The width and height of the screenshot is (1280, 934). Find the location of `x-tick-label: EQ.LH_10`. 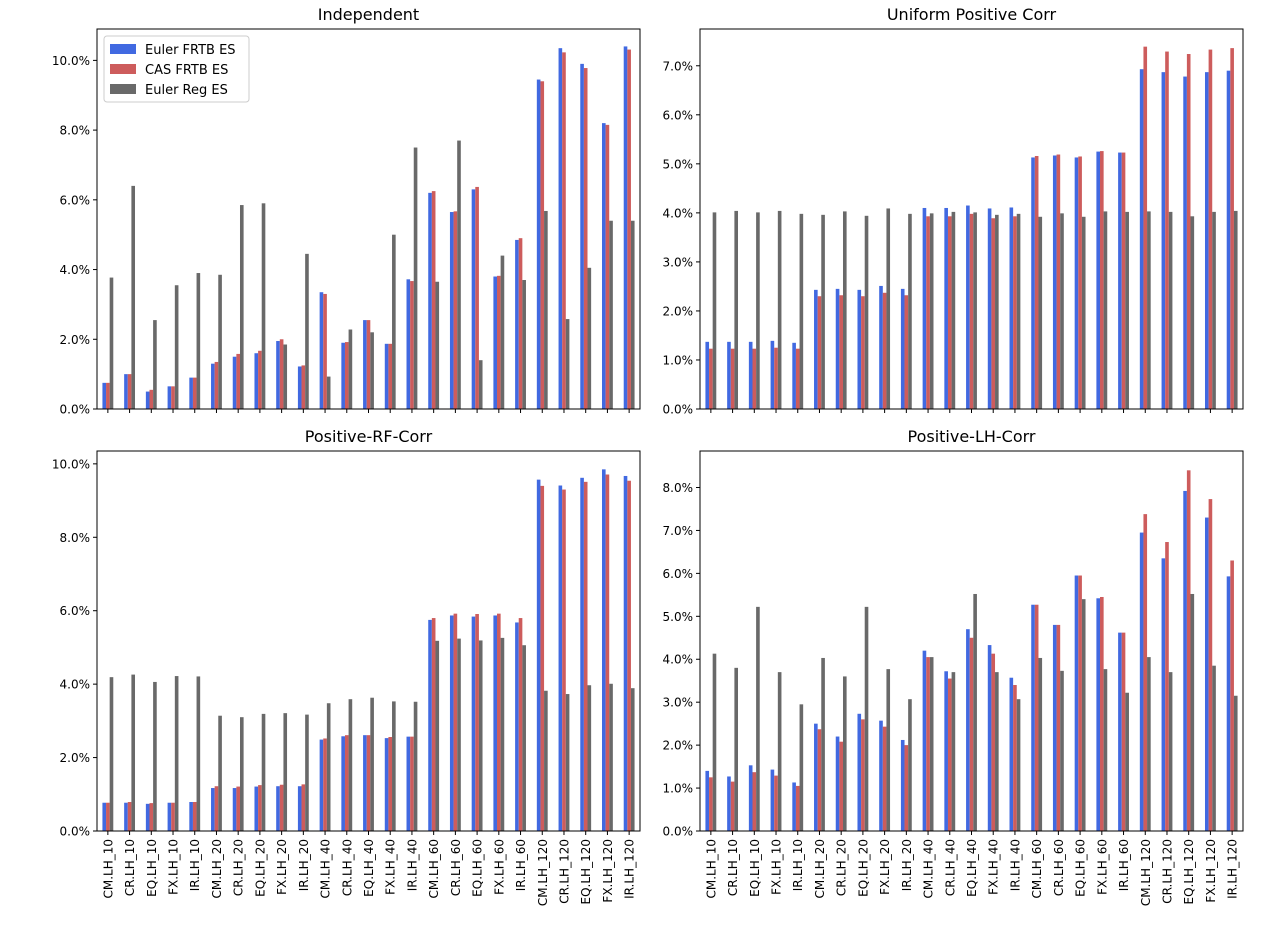

x-tick-label: EQ.LH_10 is located at coordinates (755, 868).